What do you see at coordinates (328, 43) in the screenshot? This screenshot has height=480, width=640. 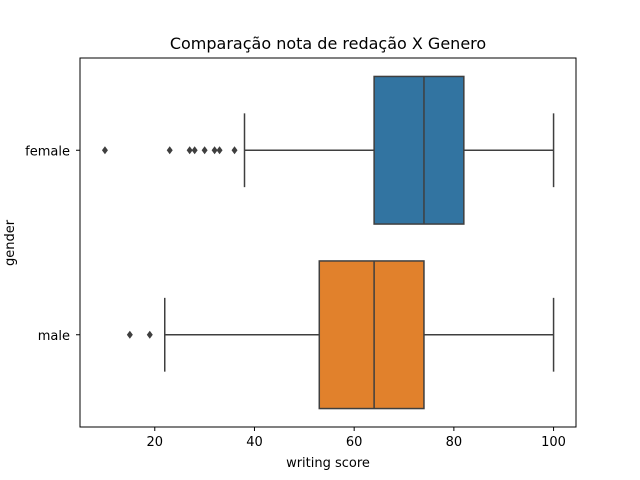 I see `chart-title: Comparação nota de redação X Genero` at bounding box center [328, 43].